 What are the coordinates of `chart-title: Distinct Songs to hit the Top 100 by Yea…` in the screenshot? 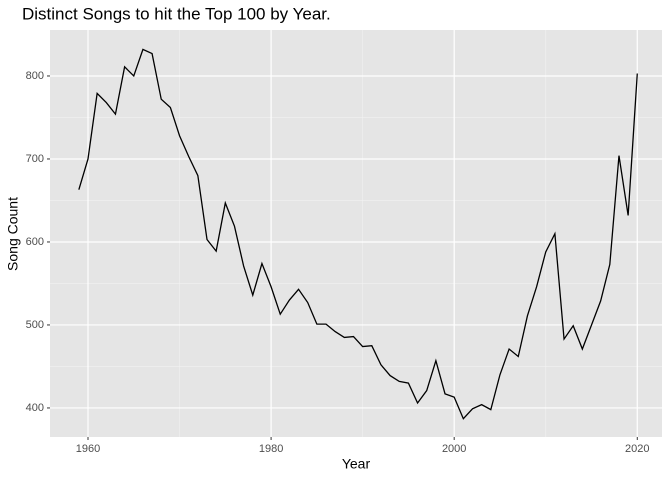 It's located at (176, 13).